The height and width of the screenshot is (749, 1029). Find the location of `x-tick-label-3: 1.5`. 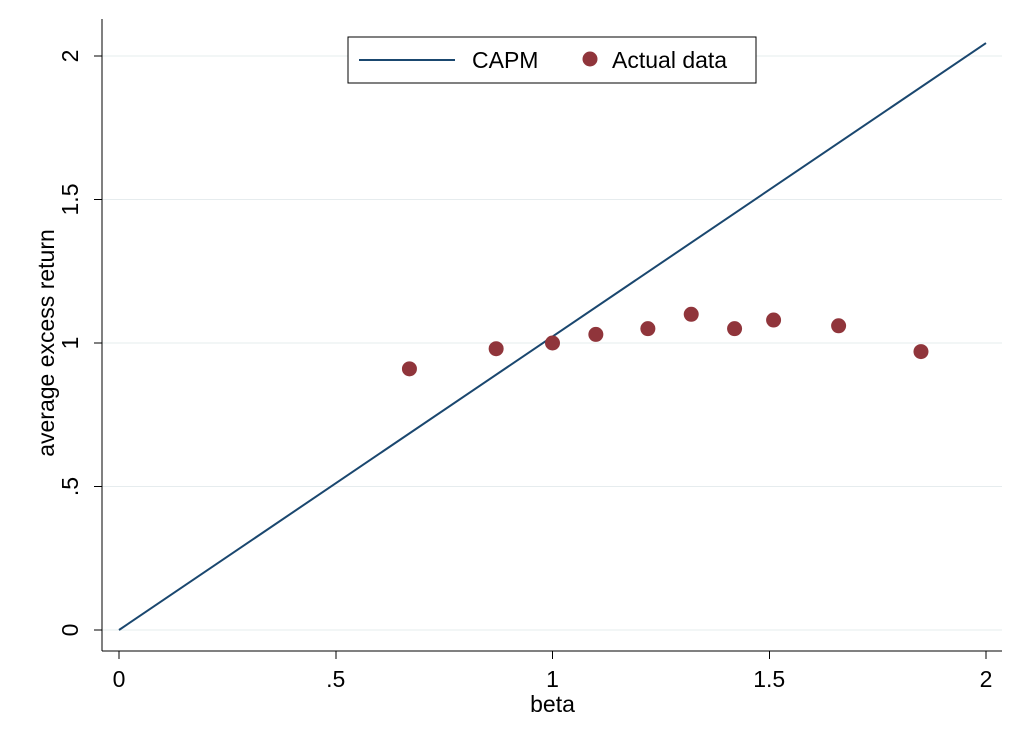

x-tick-label-3: 1.5 is located at coordinates (769, 679).